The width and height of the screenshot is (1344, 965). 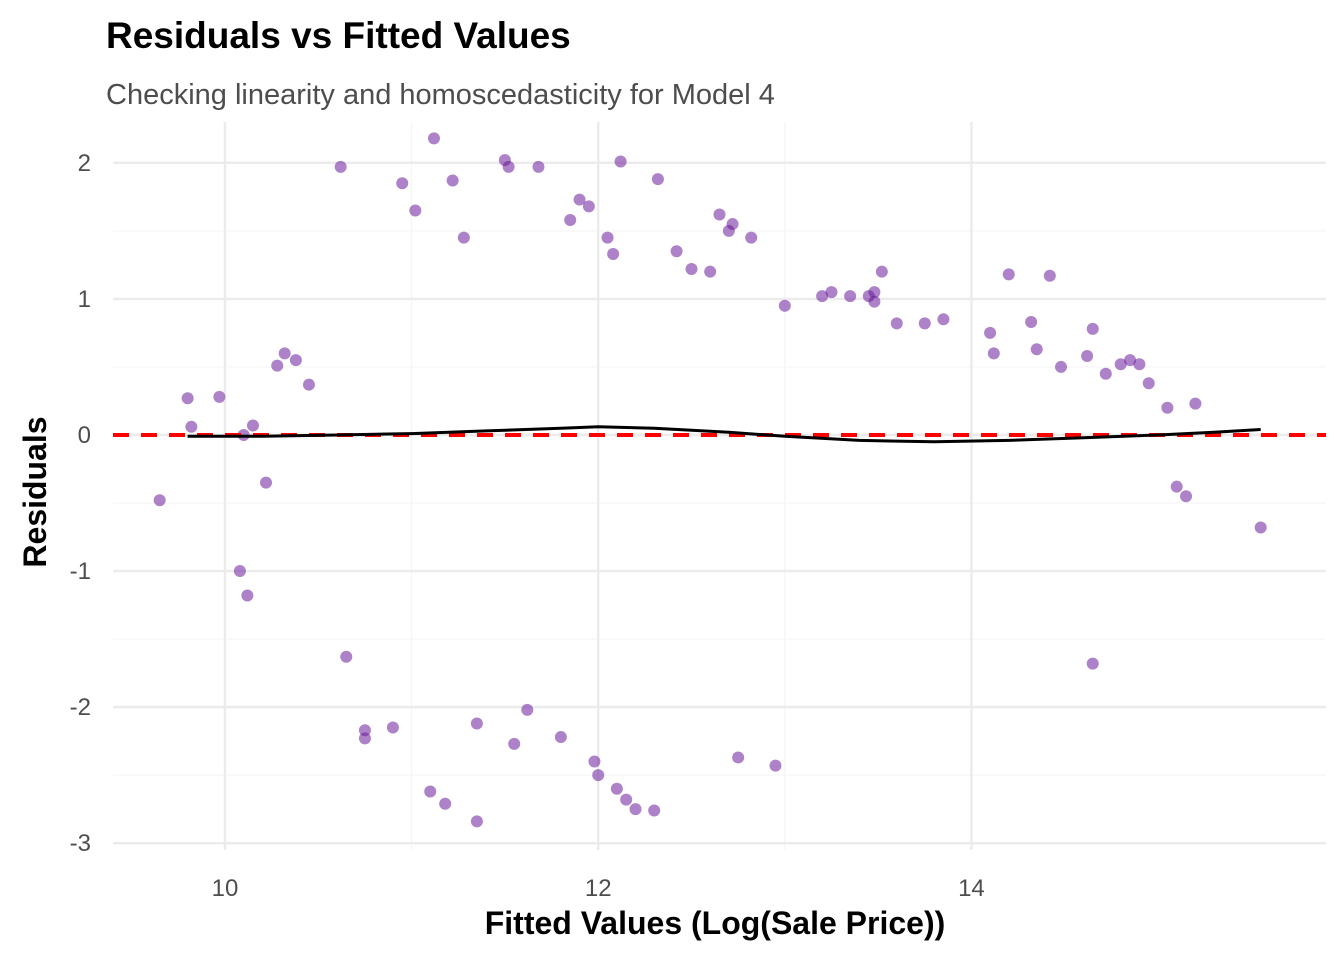 I want to click on x-tick-label: 12, so click(x=598, y=888).